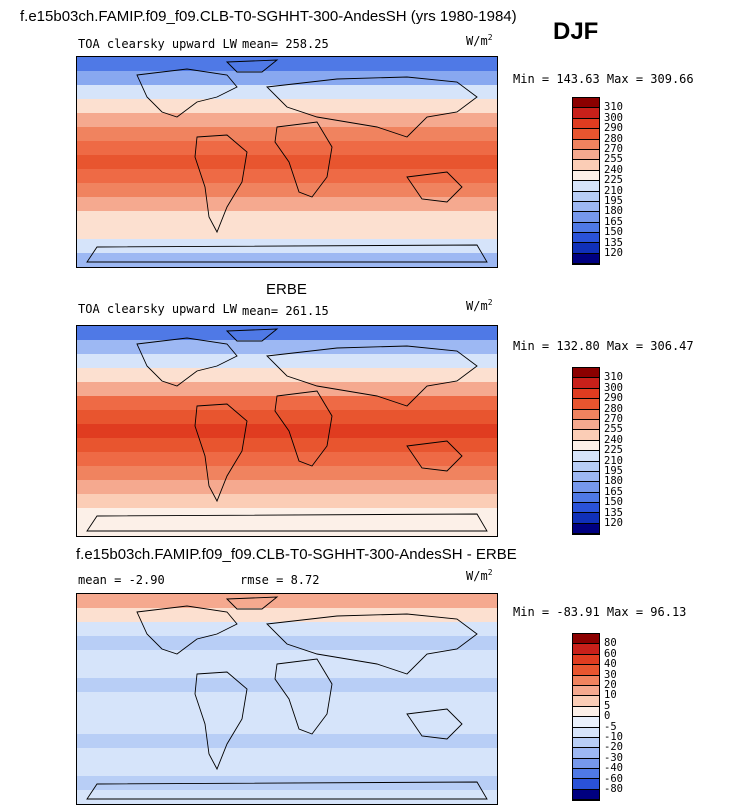 This screenshot has height=809, width=733. Describe the element at coordinates (285, 44) in the screenshot. I see `panel-1-mean: mean= 258.25` at that location.